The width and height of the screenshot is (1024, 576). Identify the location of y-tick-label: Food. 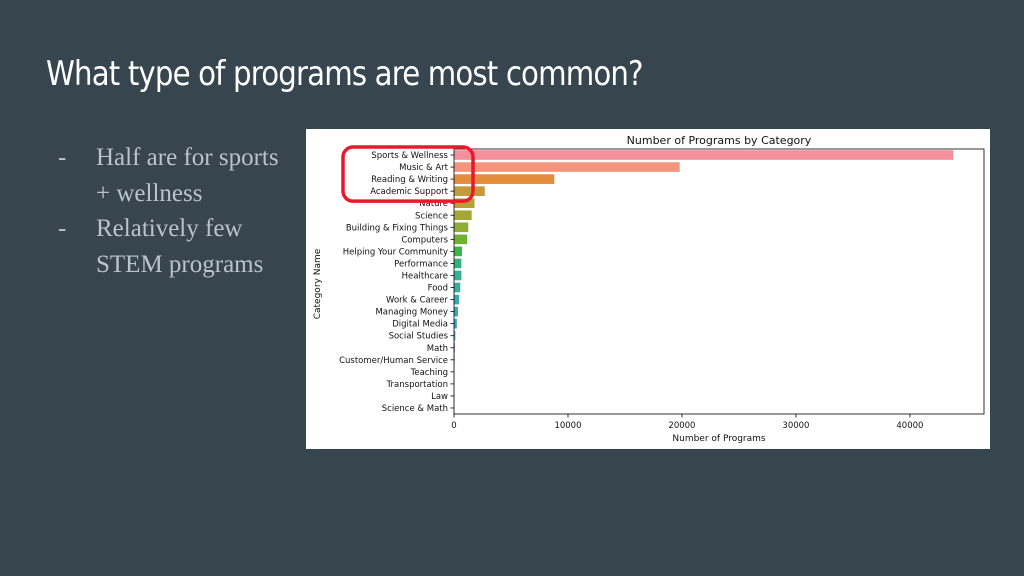
(438, 289).